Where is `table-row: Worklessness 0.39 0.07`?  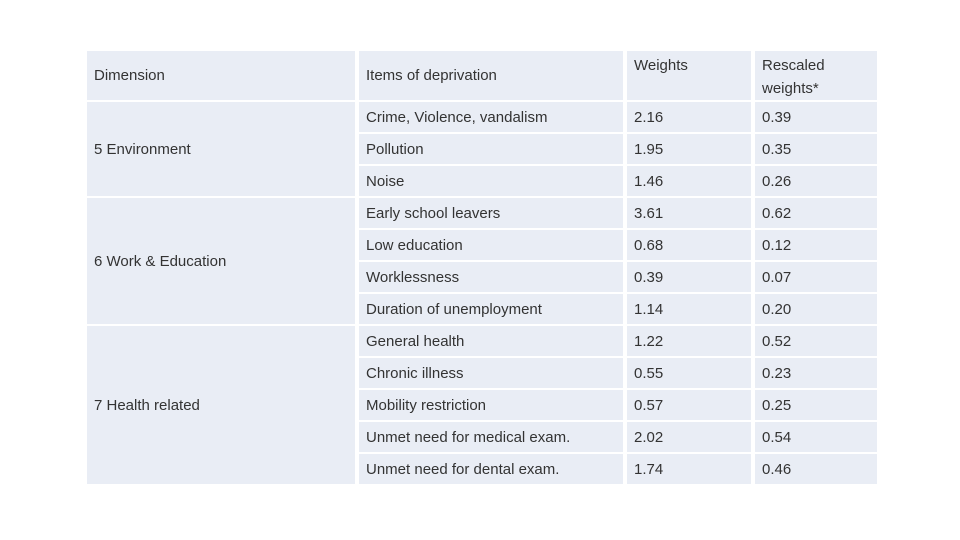 table-row: Worklessness 0.39 0.07 is located at coordinates (482, 277).